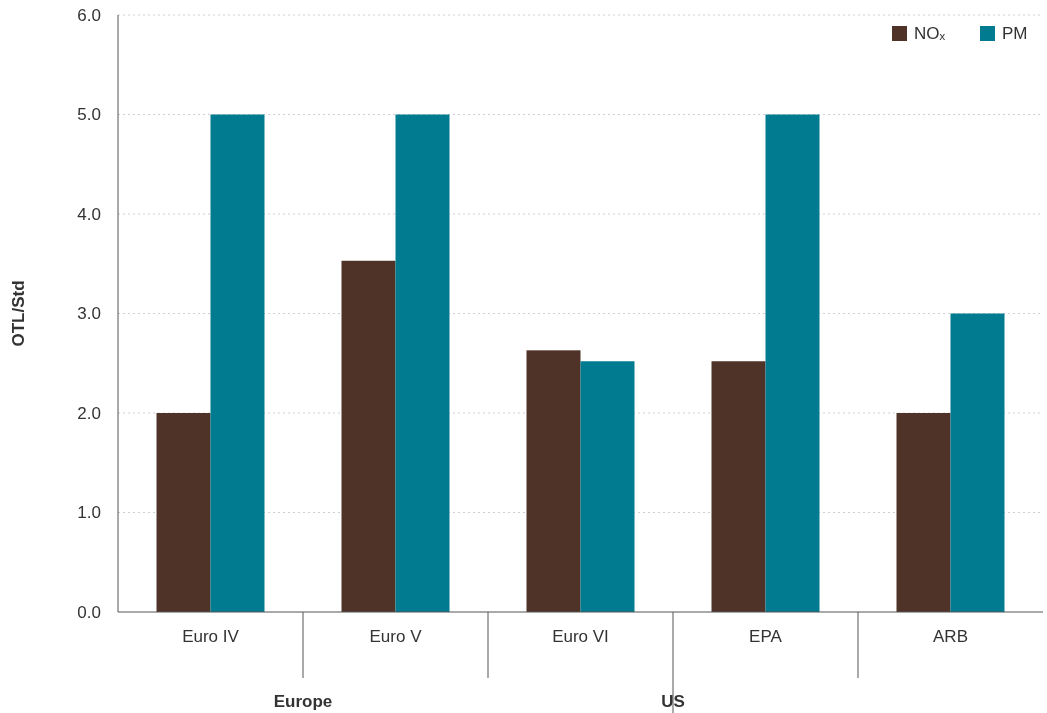  I want to click on y-tick-label: 3.0, so click(89, 314).